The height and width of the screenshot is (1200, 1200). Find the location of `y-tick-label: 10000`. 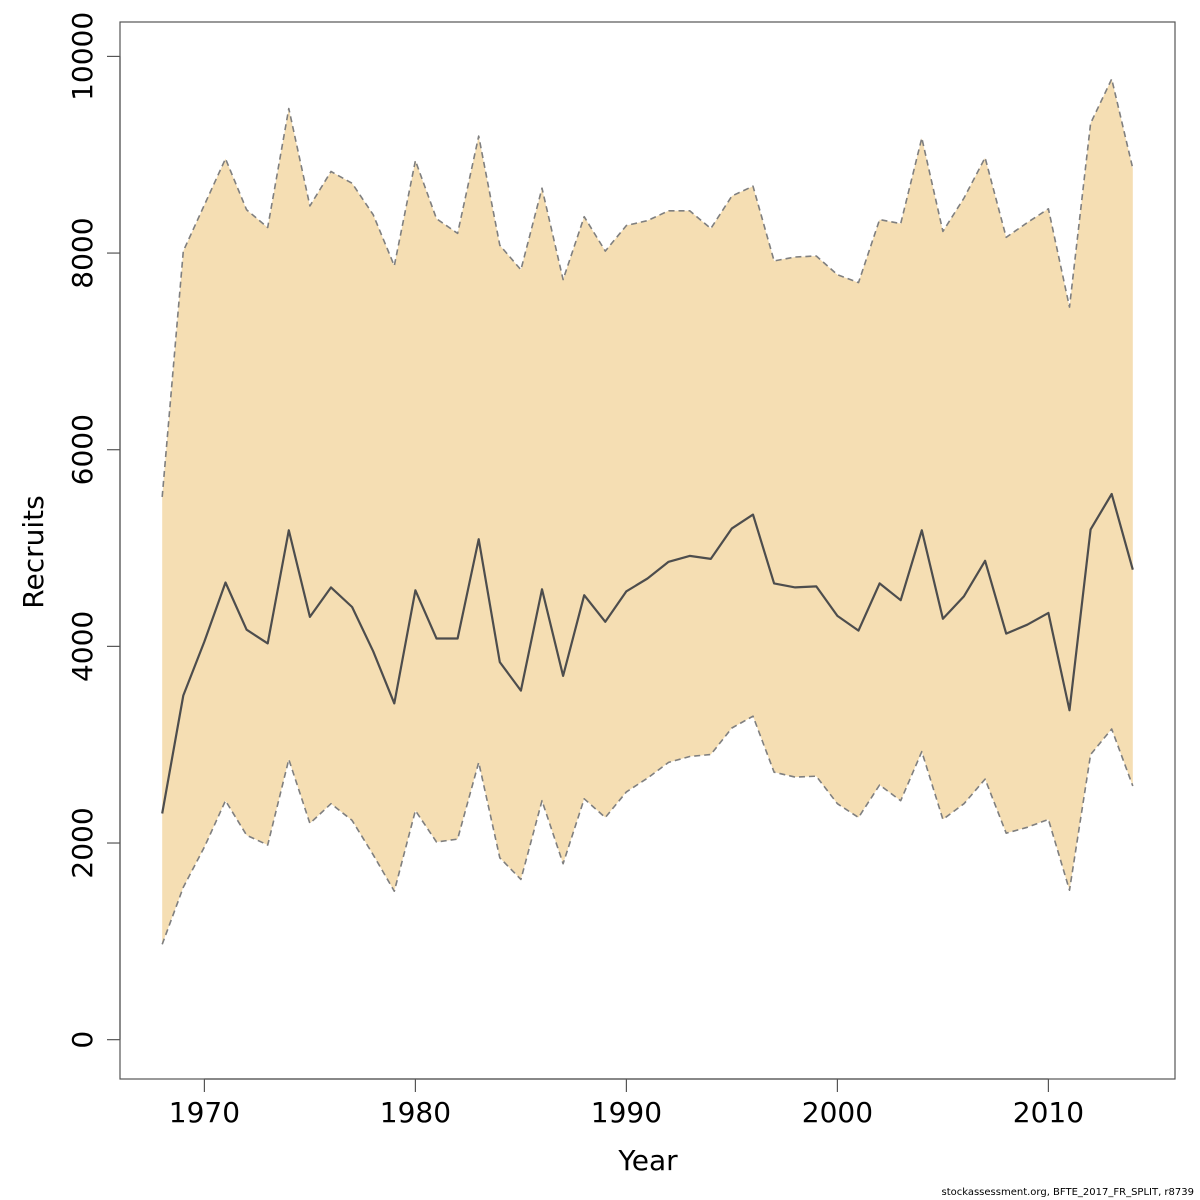

y-tick-label: 10000 is located at coordinates (82, 56).